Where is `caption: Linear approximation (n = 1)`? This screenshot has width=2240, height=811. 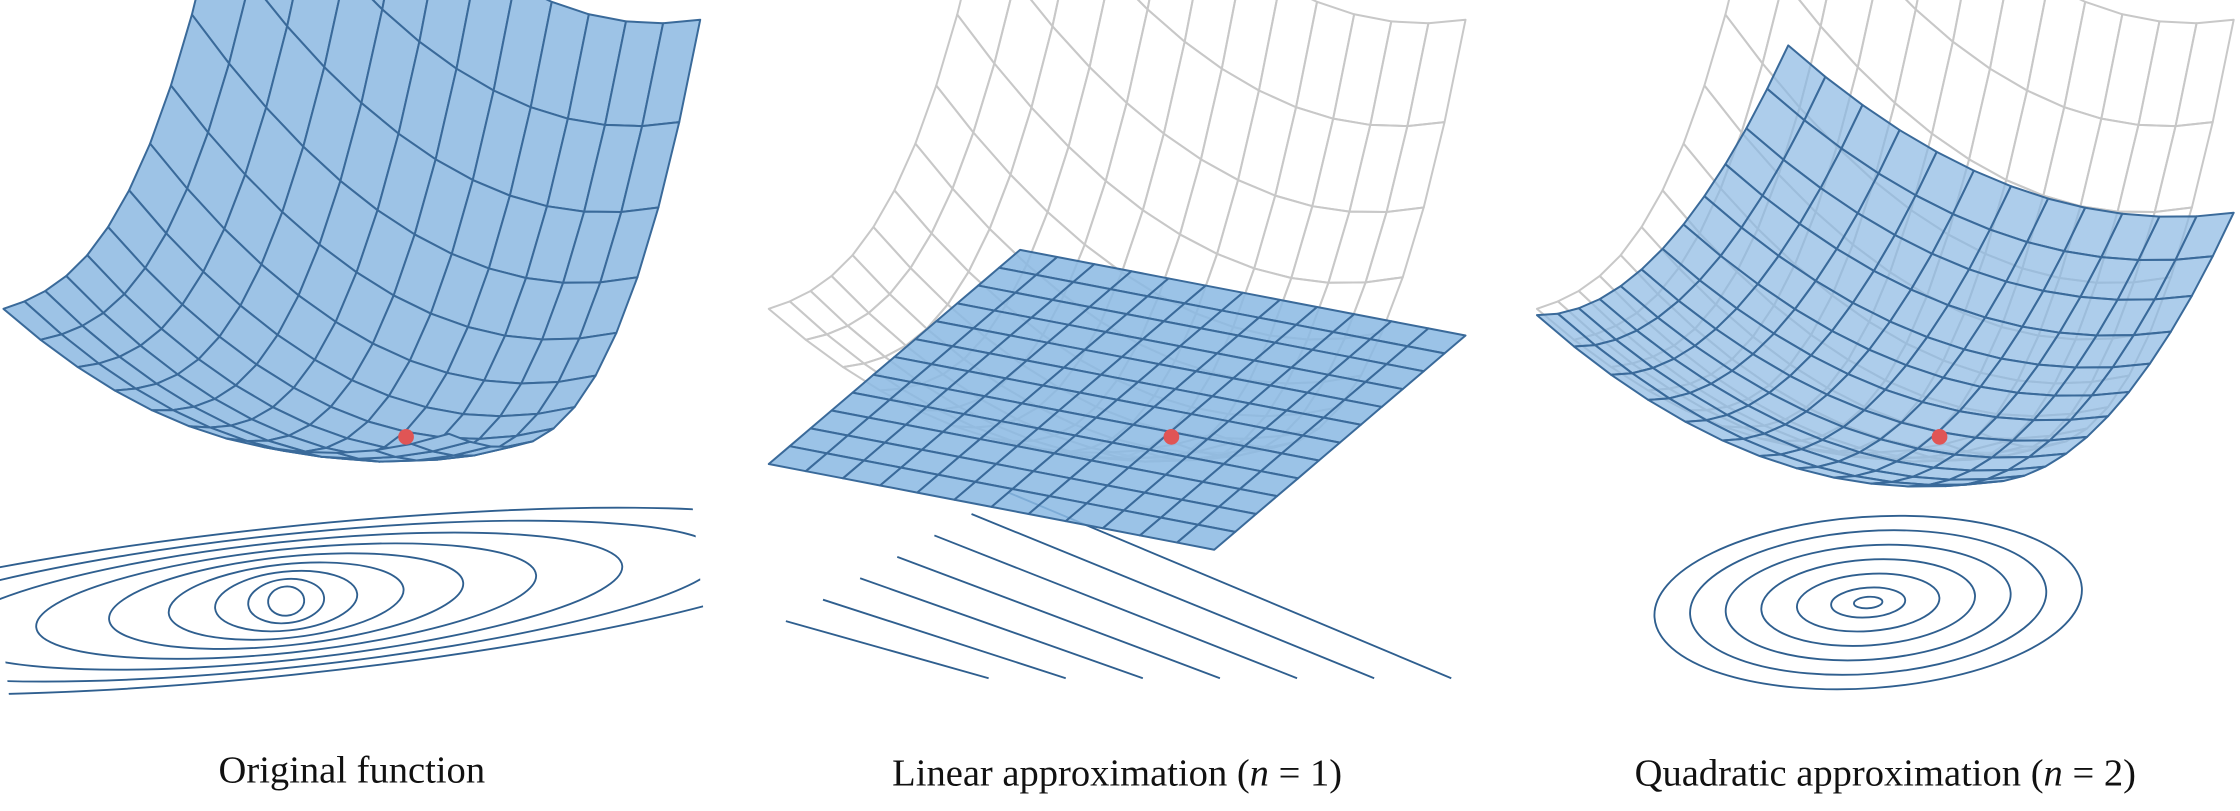
caption: Linear approximation (n = 1) is located at coordinates (1117, 773).